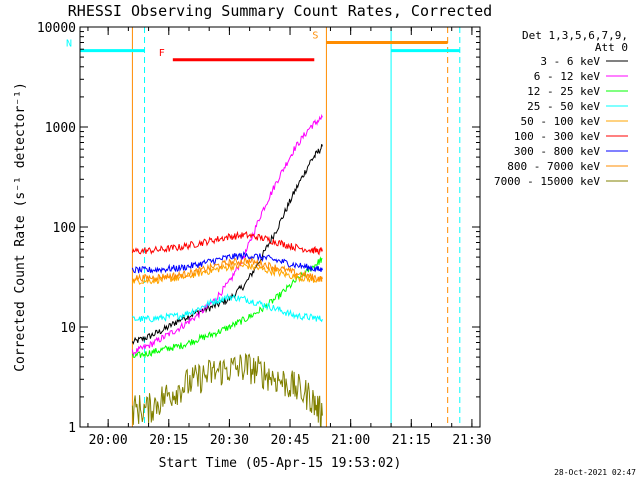 This screenshot has height=480, width=640. What do you see at coordinates (350, 440) in the screenshot?
I see `x-tick-label-4: 21:00` at bounding box center [350, 440].